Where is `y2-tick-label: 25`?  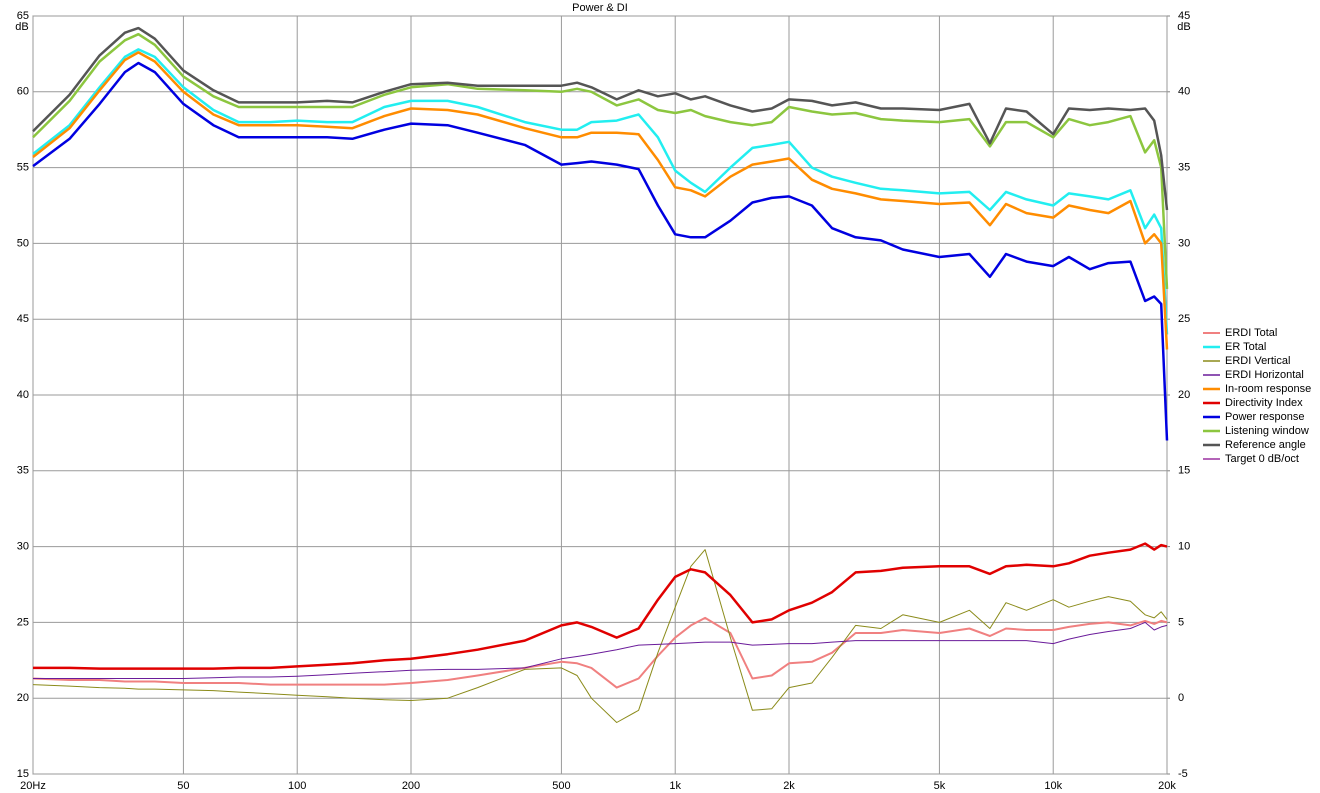 y2-tick-label: 25 is located at coordinates (1184, 319).